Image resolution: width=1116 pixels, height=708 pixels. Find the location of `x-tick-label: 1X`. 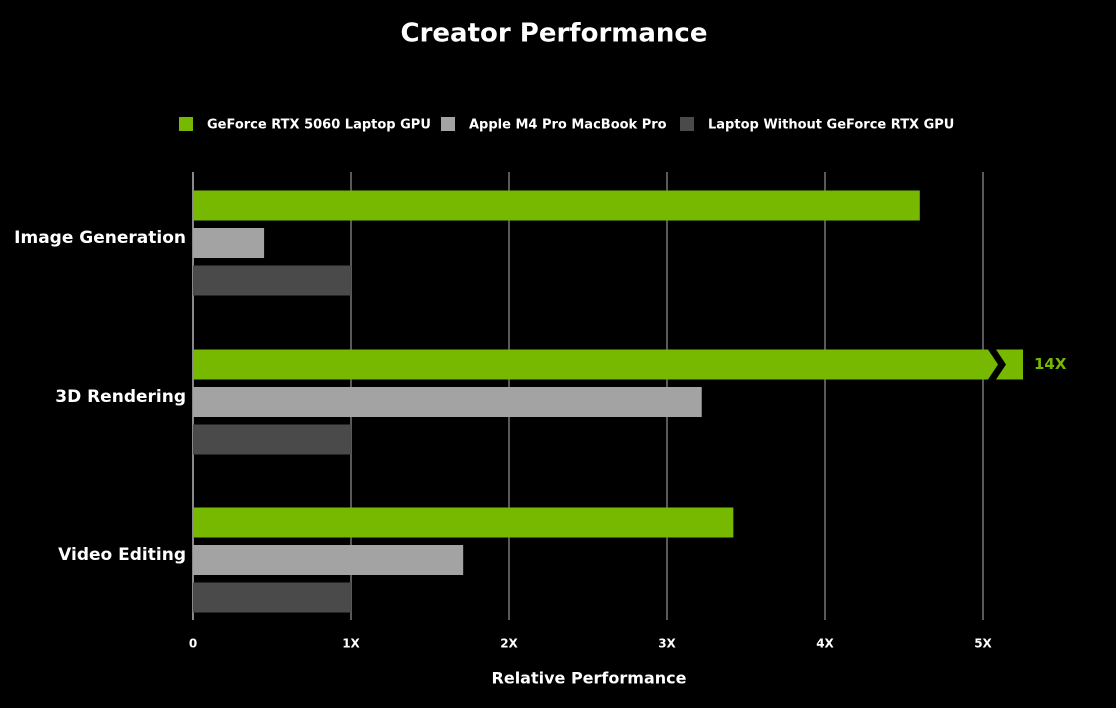

x-tick-label: 1X is located at coordinates (351, 644).